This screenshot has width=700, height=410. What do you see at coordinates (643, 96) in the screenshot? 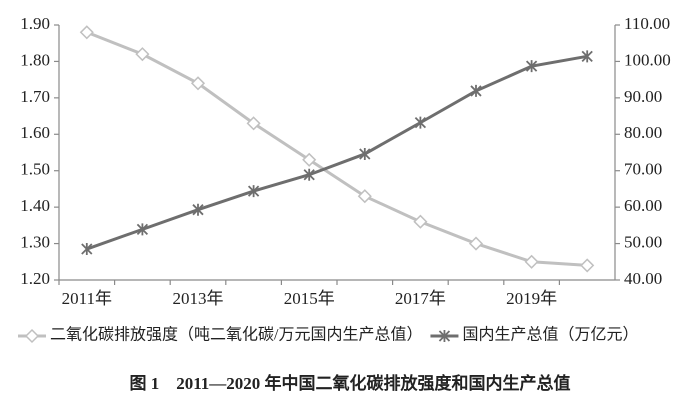
I see `y2-tick-label: 90.00` at bounding box center [643, 96].